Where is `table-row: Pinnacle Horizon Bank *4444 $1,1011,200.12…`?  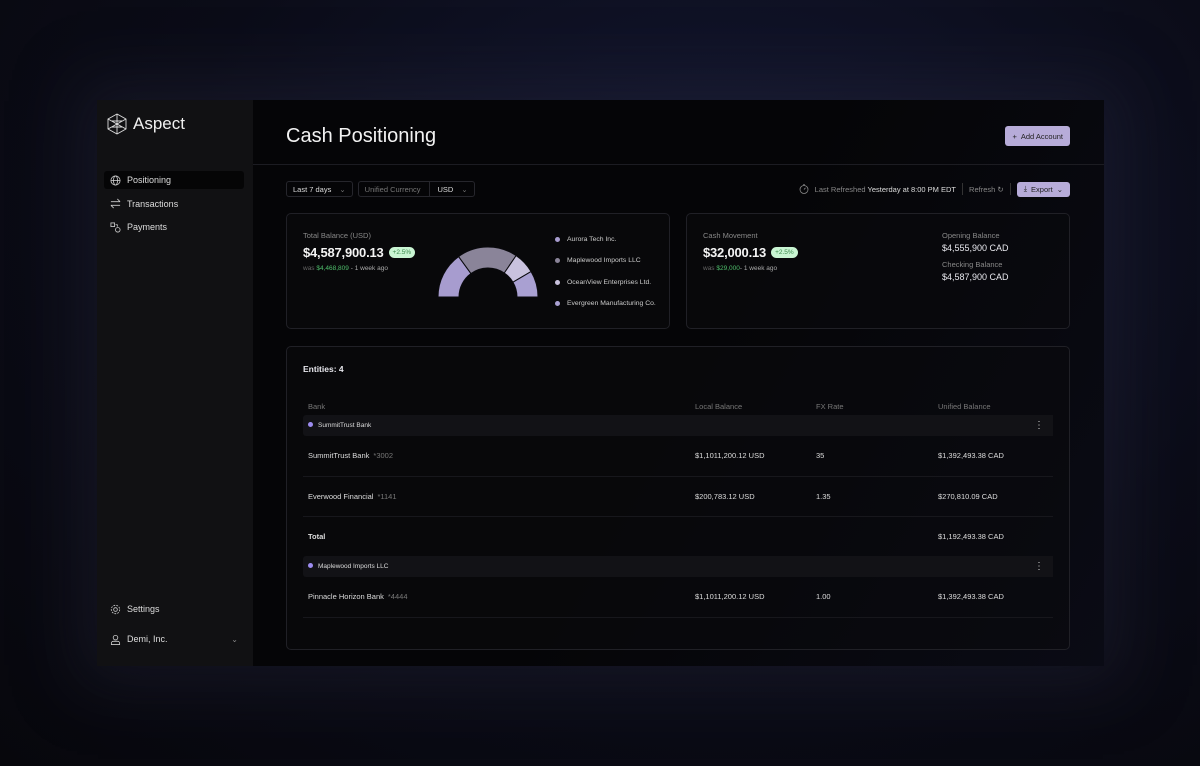
table-row: Pinnacle Horizon Bank *4444 $1,1011,200.12… is located at coordinates (678, 597).